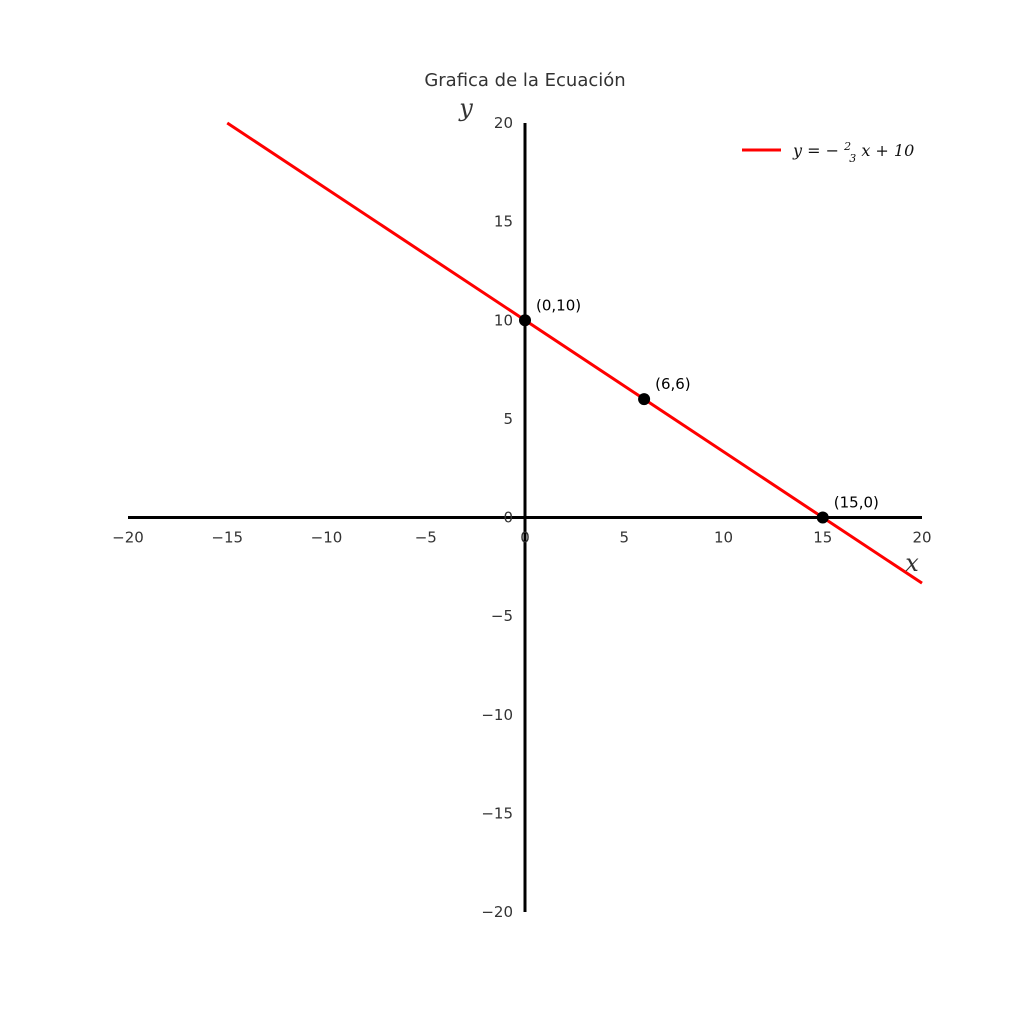  Describe the element at coordinates (921, 538) in the screenshot. I see `x-tick-label: 20` at that location.